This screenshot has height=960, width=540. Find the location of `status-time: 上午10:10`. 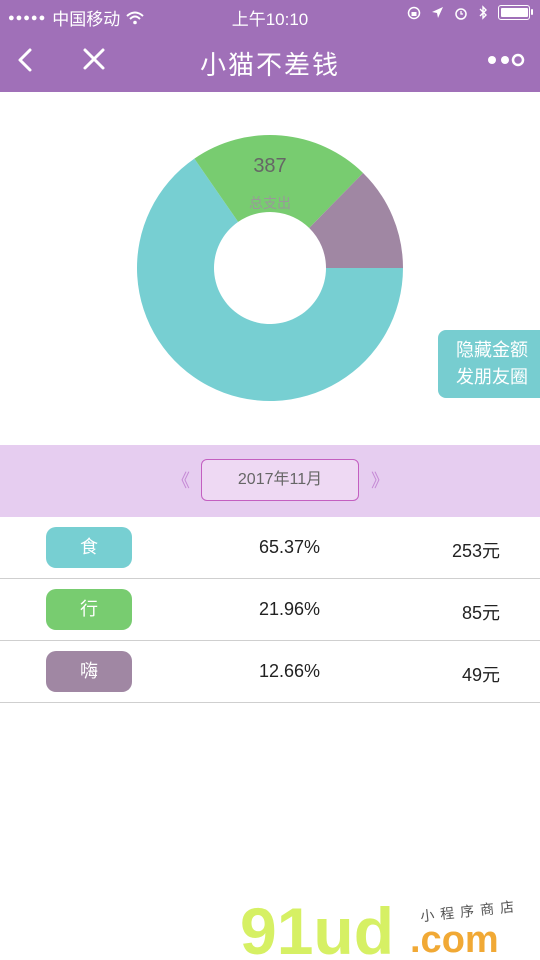

status-time: 上午10:10 is located at coordinates (270, 19).